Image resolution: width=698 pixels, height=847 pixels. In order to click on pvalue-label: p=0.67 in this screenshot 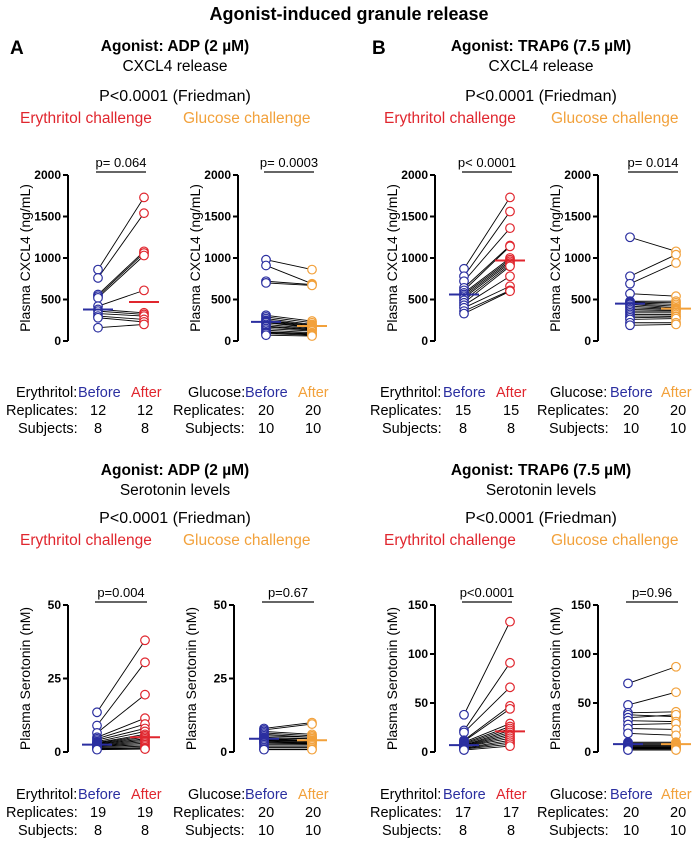, I will do `click(288, 592)`.